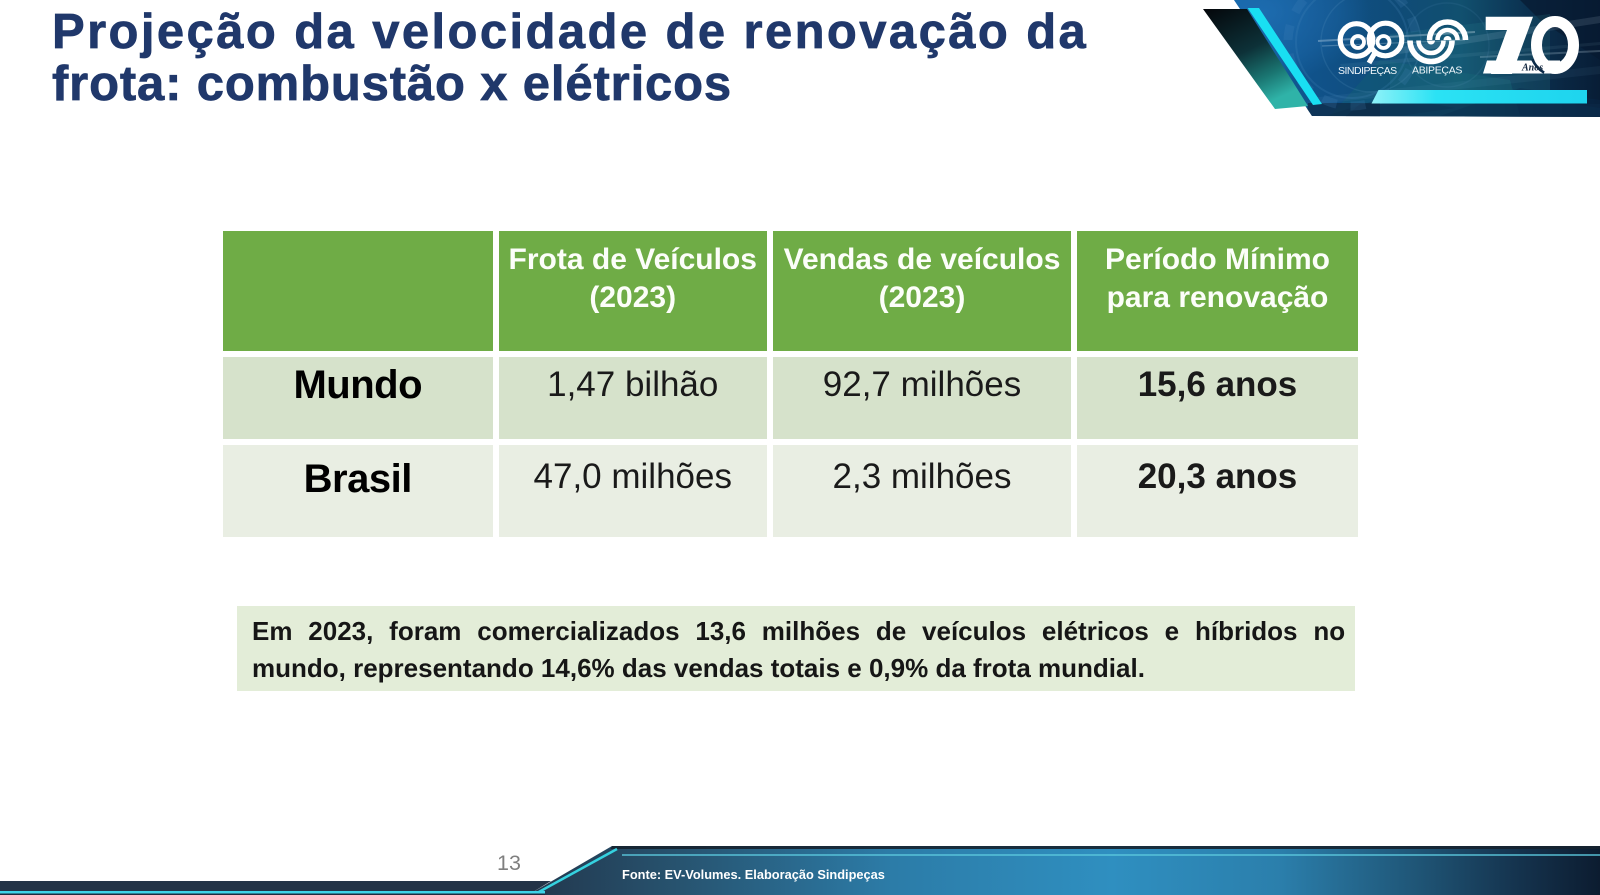 This screenshot has width=1600, height=895. What do you see at coordinates (1532, 68) in the screenshot?
I see `svg-text: Anos` at bounding box center [1532, 68].